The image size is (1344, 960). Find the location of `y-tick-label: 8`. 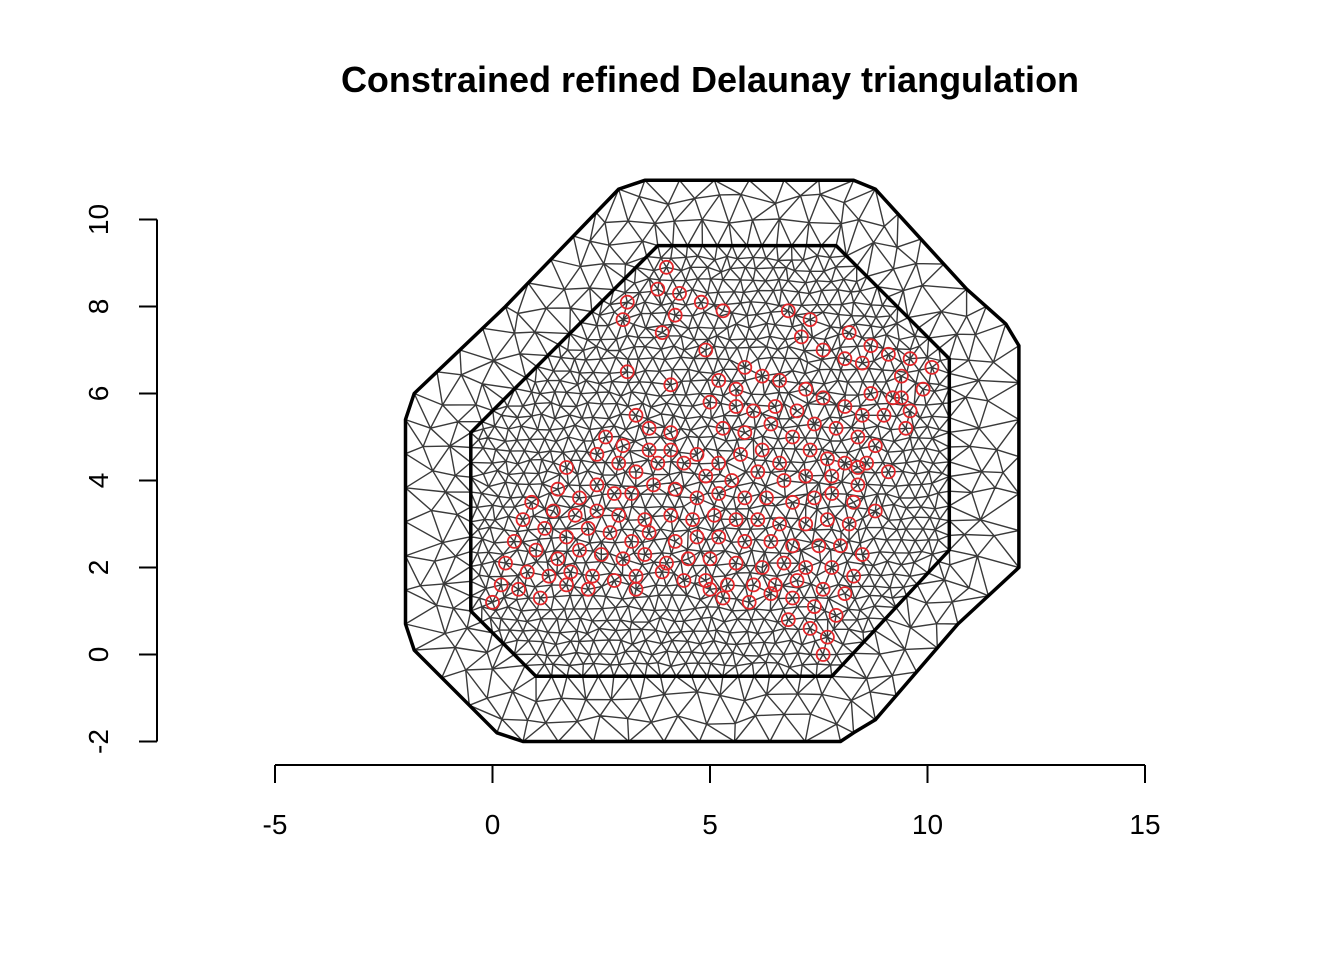

y-tick-label: 8 is located at coordinates (98, 307).